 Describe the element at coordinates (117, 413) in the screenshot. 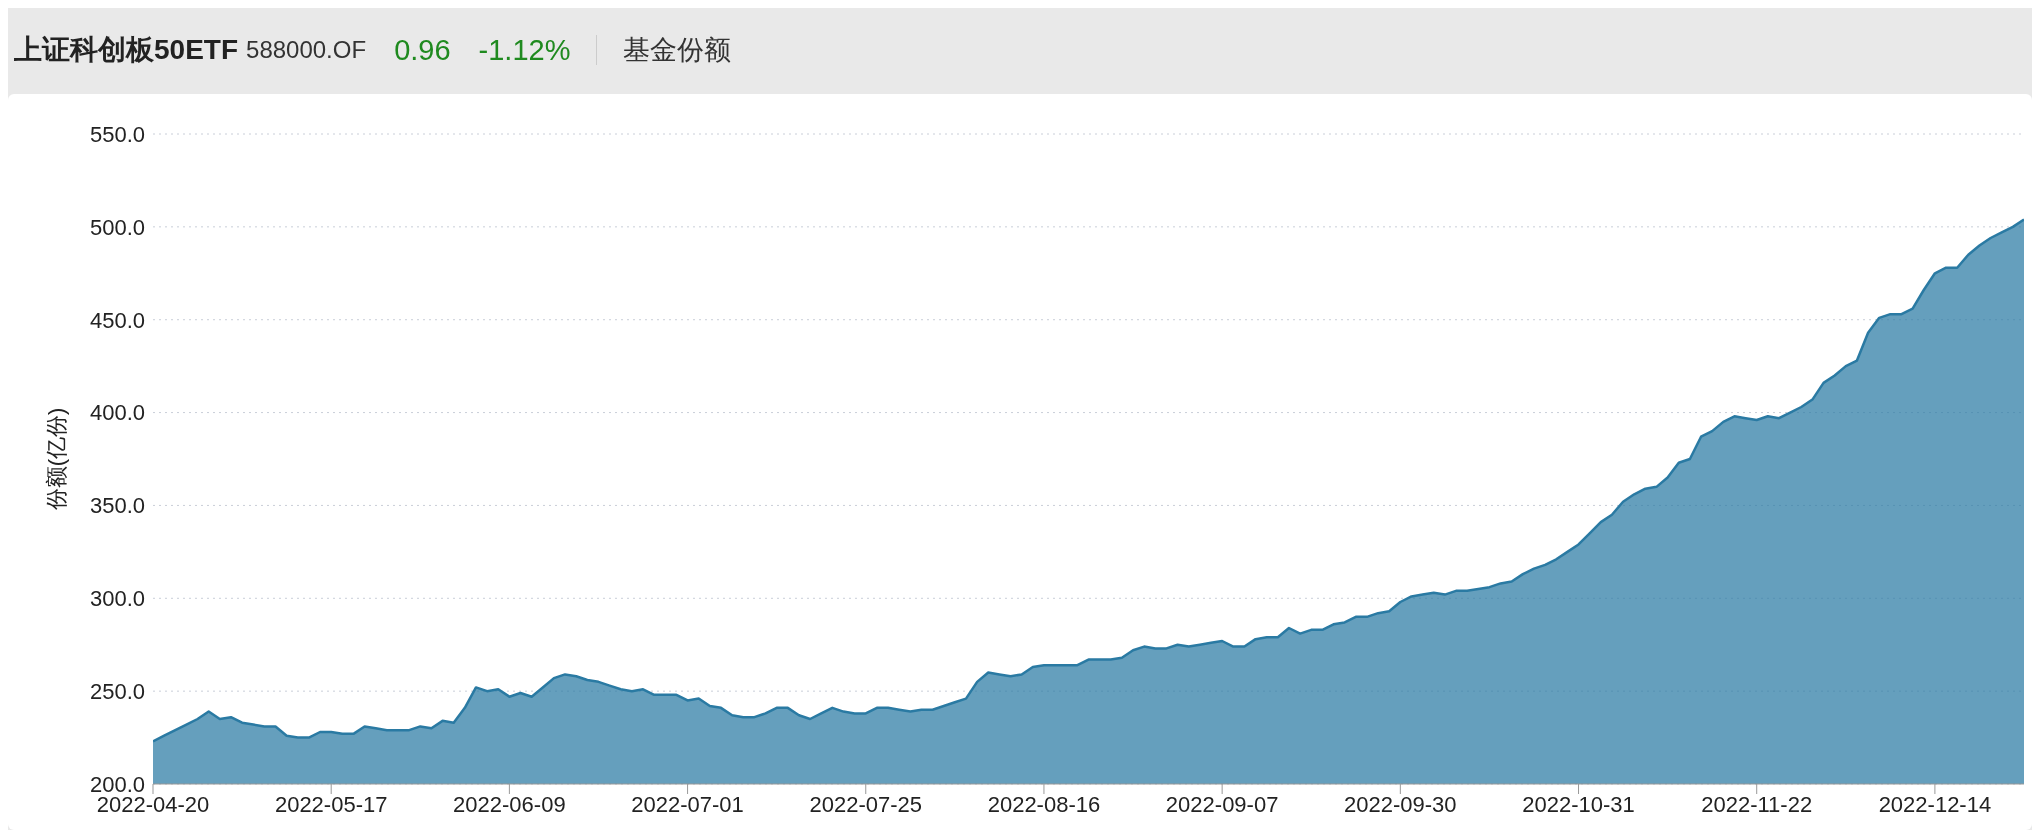

I see `y-tick-label: 400.0` at that location.